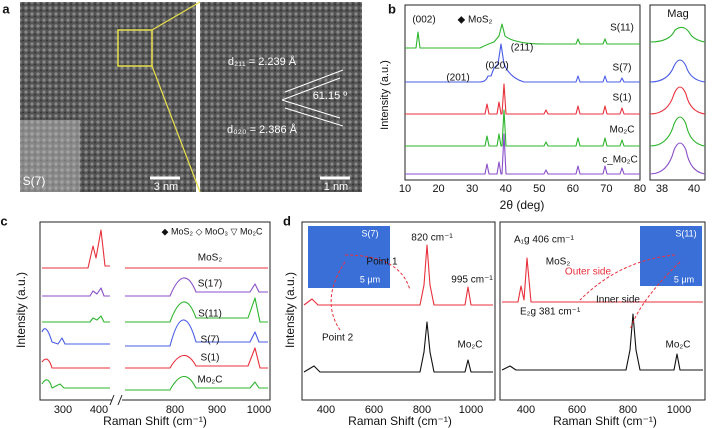 The height and width of the screenshot is (428, 720). I want to click on label: Inner side, so click(618, 300).